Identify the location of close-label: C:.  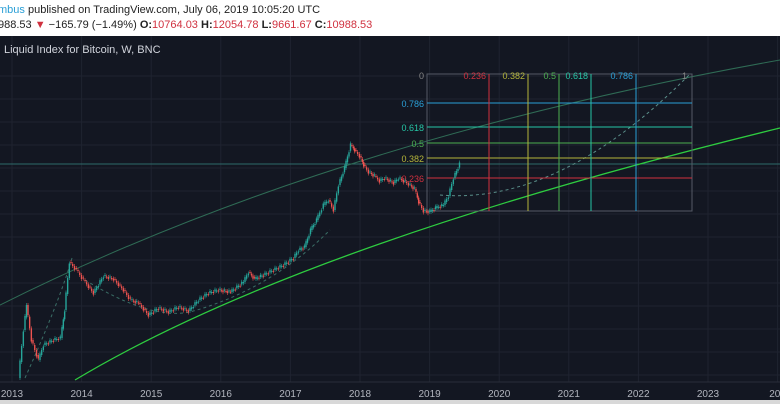
(320, 25).